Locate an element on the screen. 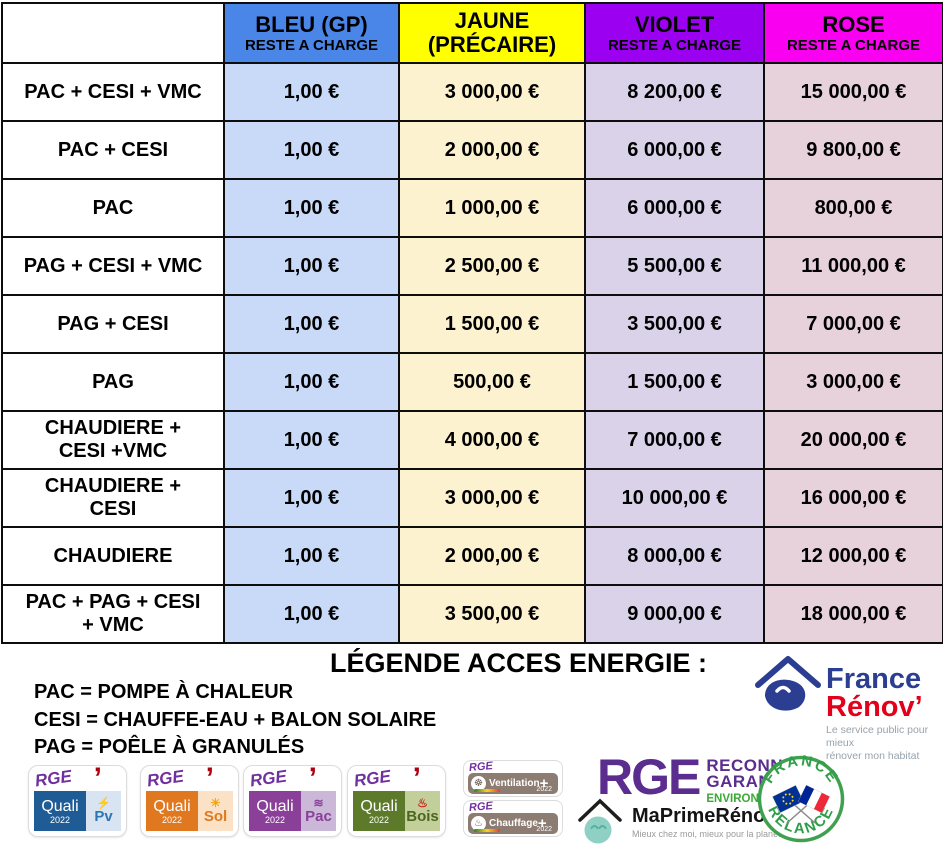 This screenshot has height=845, width=943. badge-name: Ventilation is located at coordinates (514, 783).